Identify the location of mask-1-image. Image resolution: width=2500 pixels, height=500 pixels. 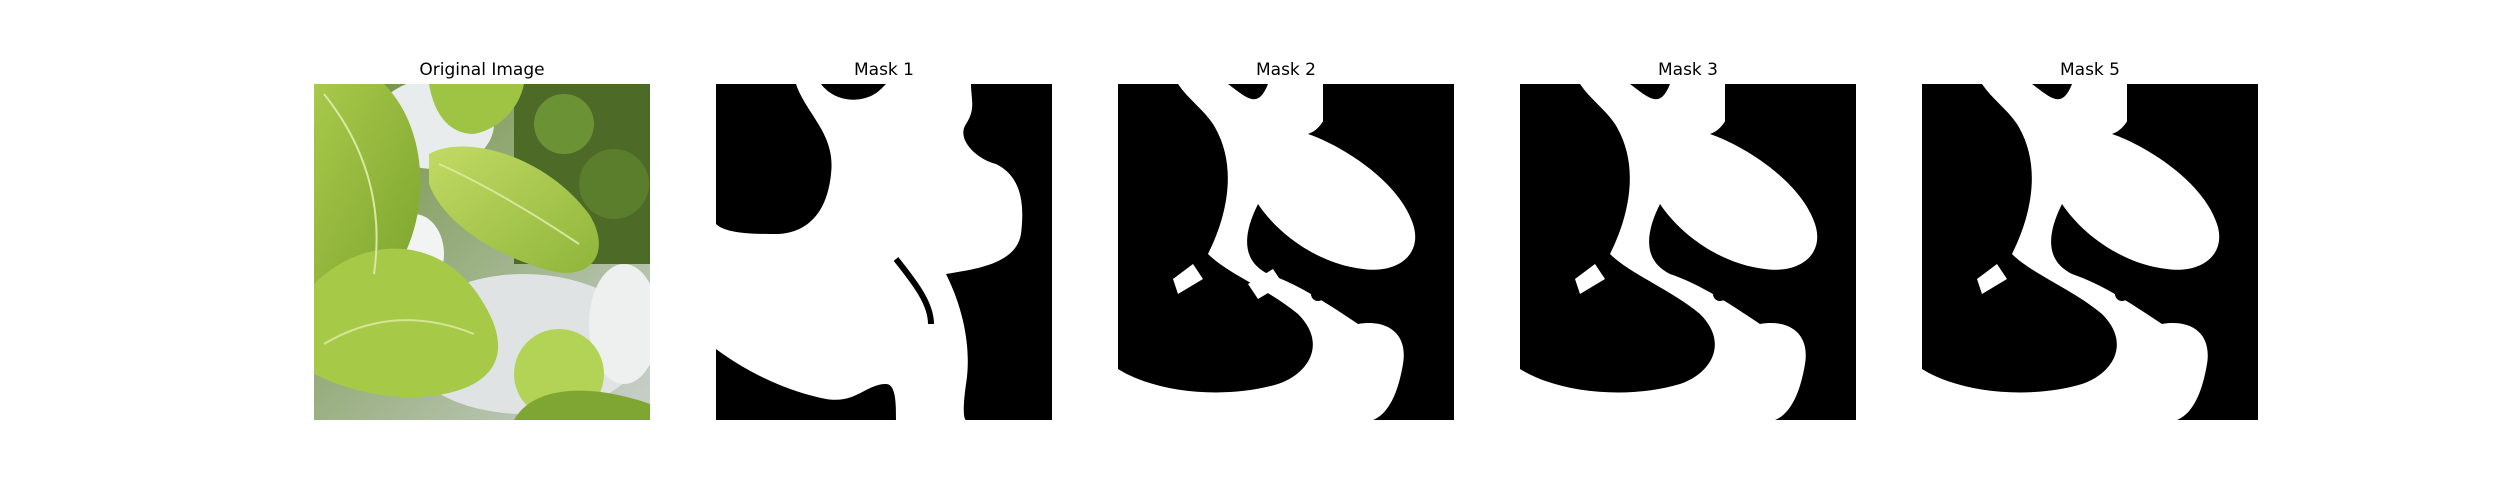
(884, 252).